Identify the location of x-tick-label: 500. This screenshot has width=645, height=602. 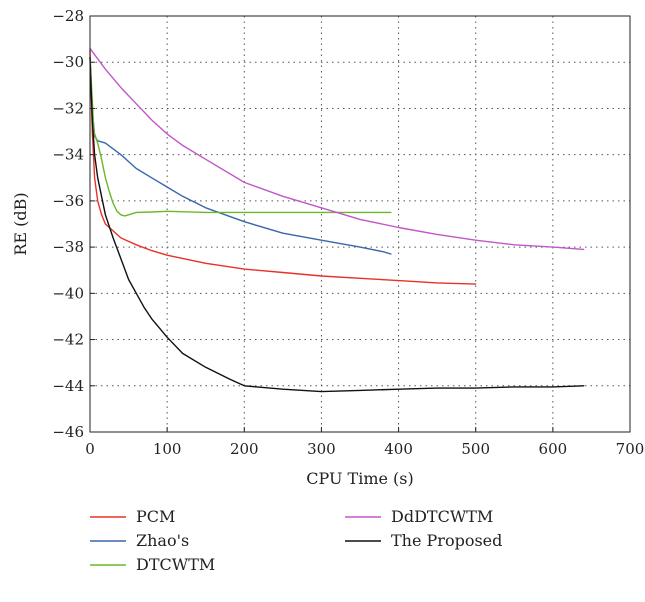
(475, 449).